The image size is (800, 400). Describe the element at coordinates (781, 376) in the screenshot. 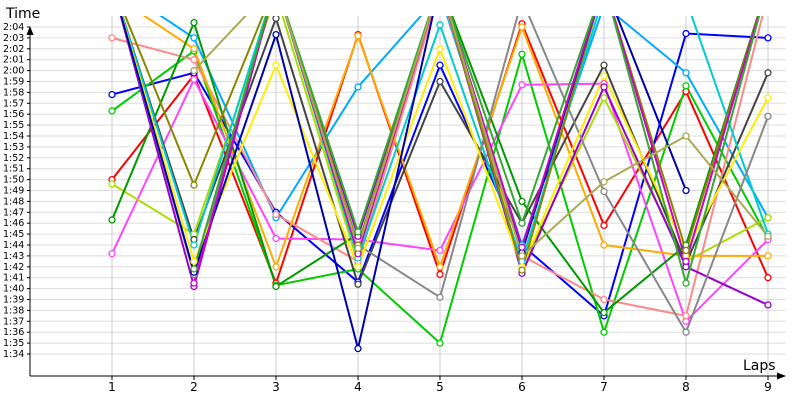

I see `x-axis-arrow` at that location.